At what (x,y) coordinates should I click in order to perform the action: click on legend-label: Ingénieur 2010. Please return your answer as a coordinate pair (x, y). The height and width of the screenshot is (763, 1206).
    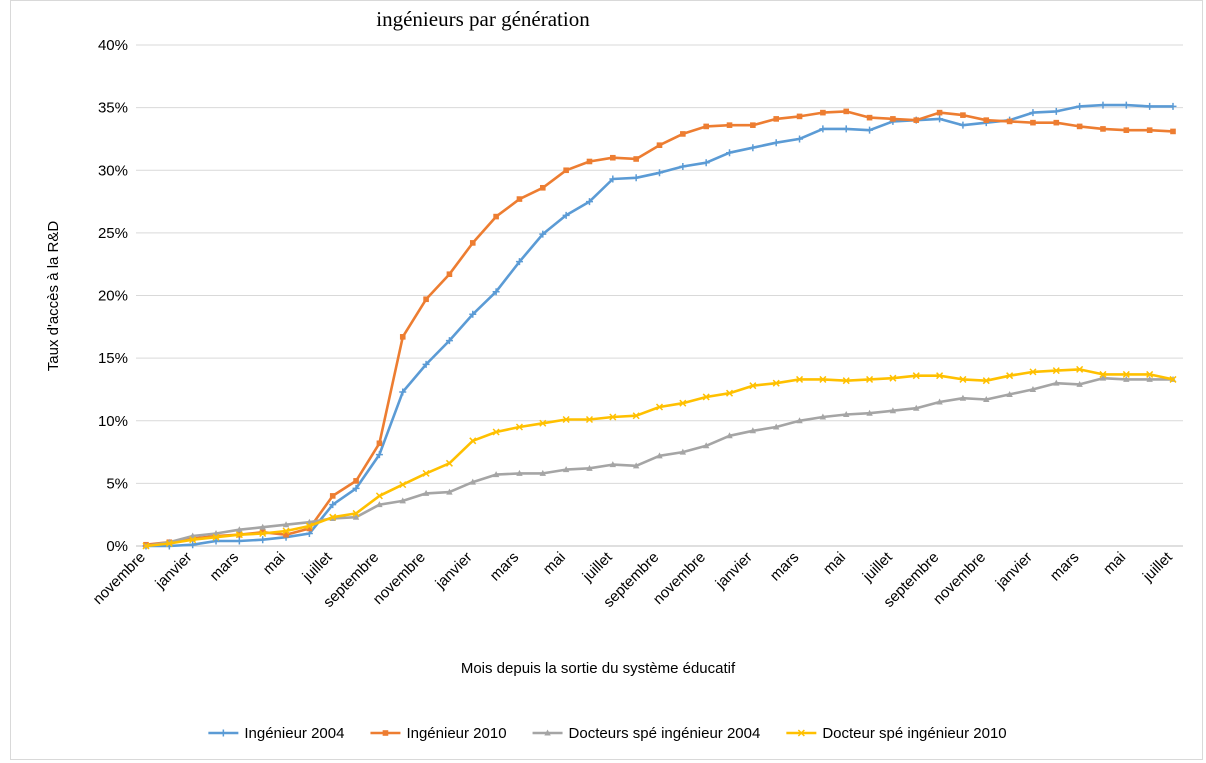
    Looking at the image, I should click on (456, 733).